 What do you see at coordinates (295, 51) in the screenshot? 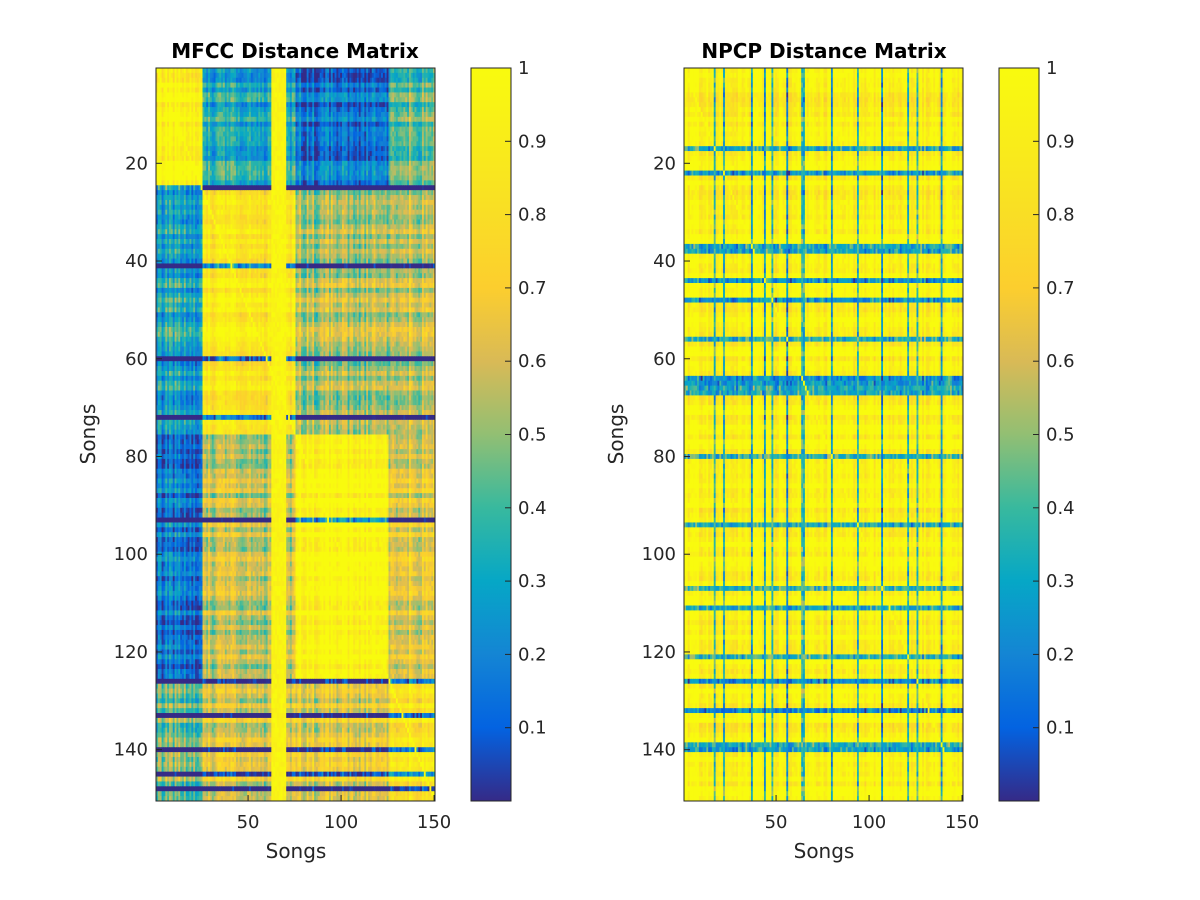
I see `mfcc-chart-title: MFCC Distance Matrix` at bounding box center [295, 51].